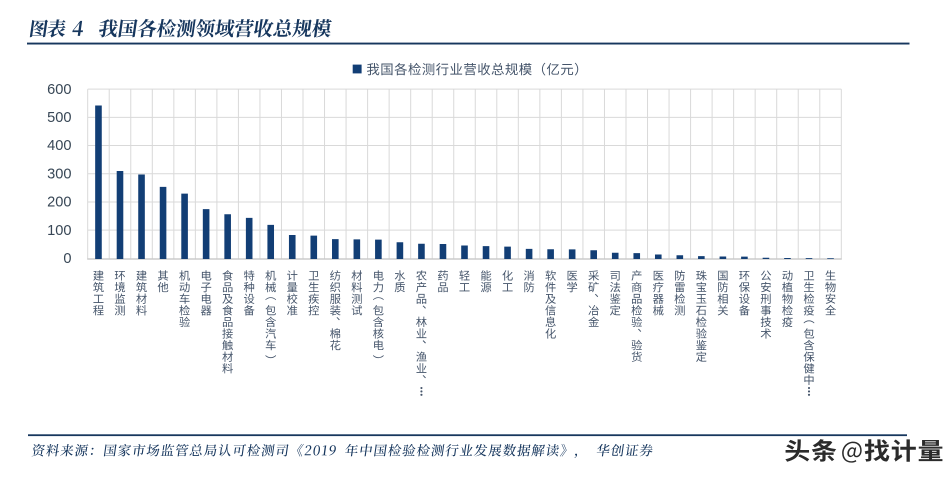 The image size is (948, 477). I want to click on svg-text: 300, so click(59, 174).